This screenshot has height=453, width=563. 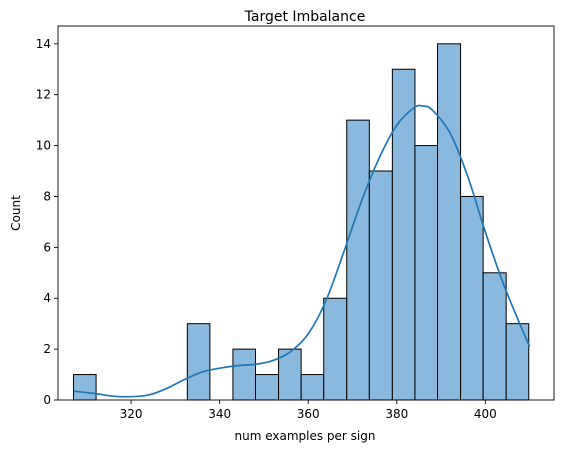 What do you see at coordinates (47, 222) in the screenshot?
I see `y-axis-ticks: 0 2 4 6 8 10 12 14` at bounding box center [47, 222].